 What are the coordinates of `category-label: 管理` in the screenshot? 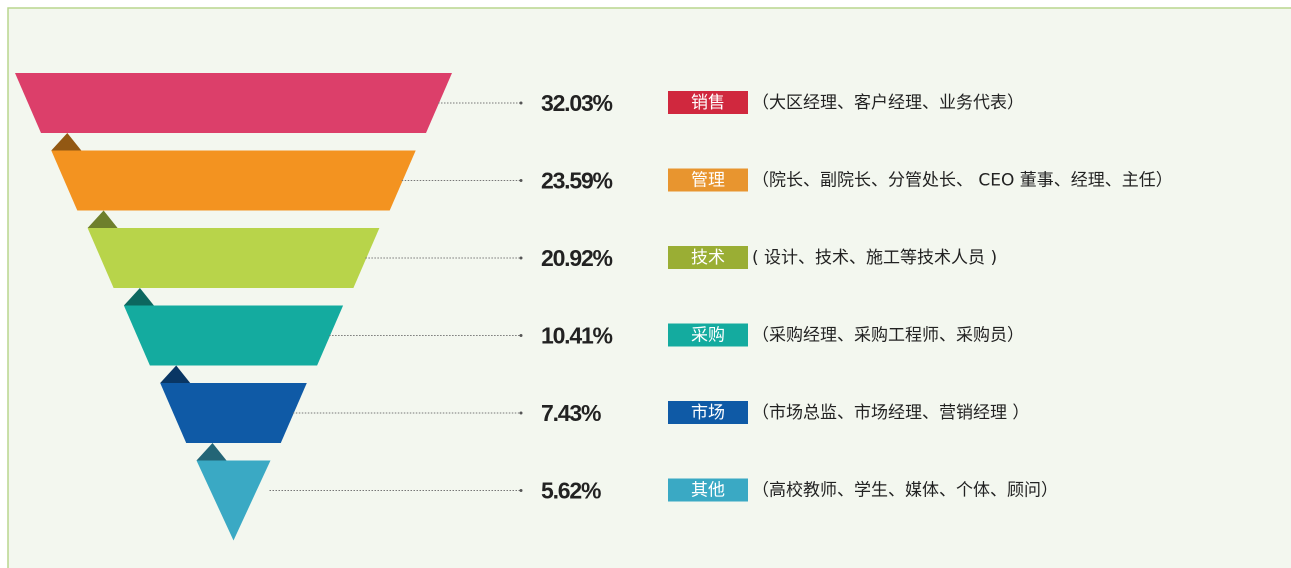 It's located at (708, 181).